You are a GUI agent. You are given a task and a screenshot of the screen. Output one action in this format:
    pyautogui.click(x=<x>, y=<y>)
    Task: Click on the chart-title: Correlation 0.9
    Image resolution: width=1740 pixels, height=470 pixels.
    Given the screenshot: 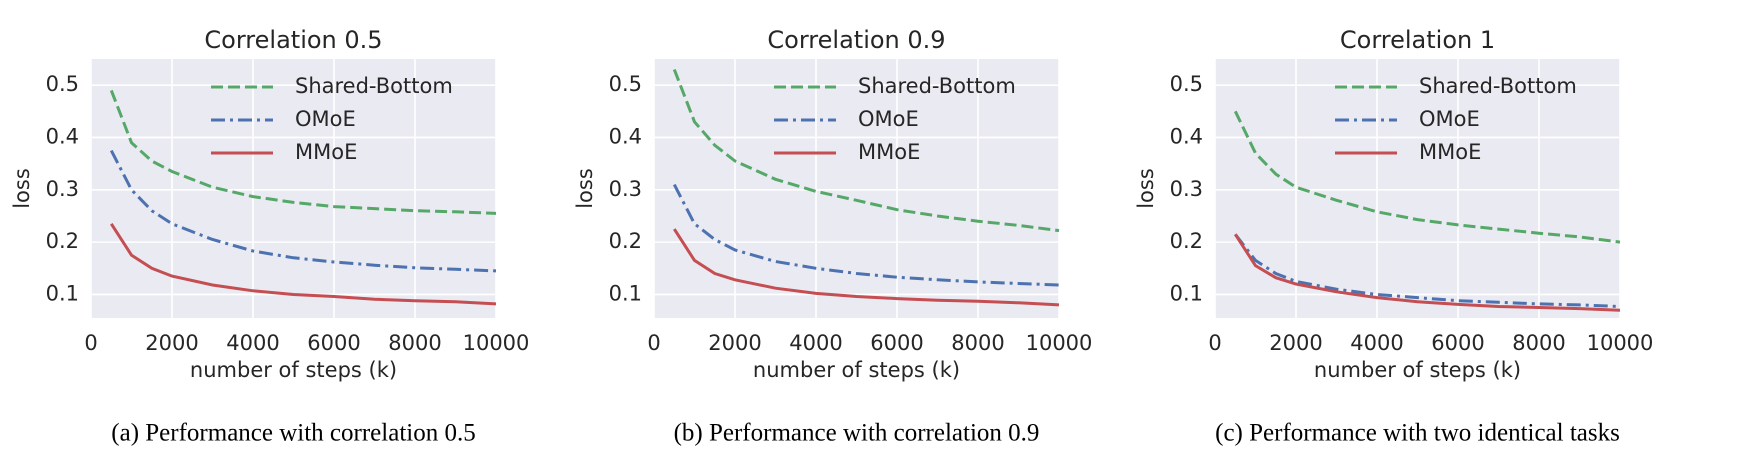 What is the action you would take?
    pyautogui.click(x=856, y=40)
    